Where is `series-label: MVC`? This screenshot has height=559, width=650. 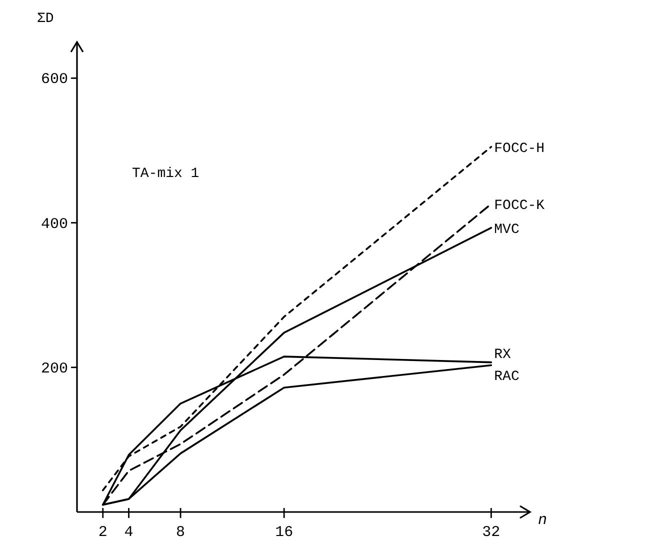
series-label: MVC is located at coordinates (507, 230).